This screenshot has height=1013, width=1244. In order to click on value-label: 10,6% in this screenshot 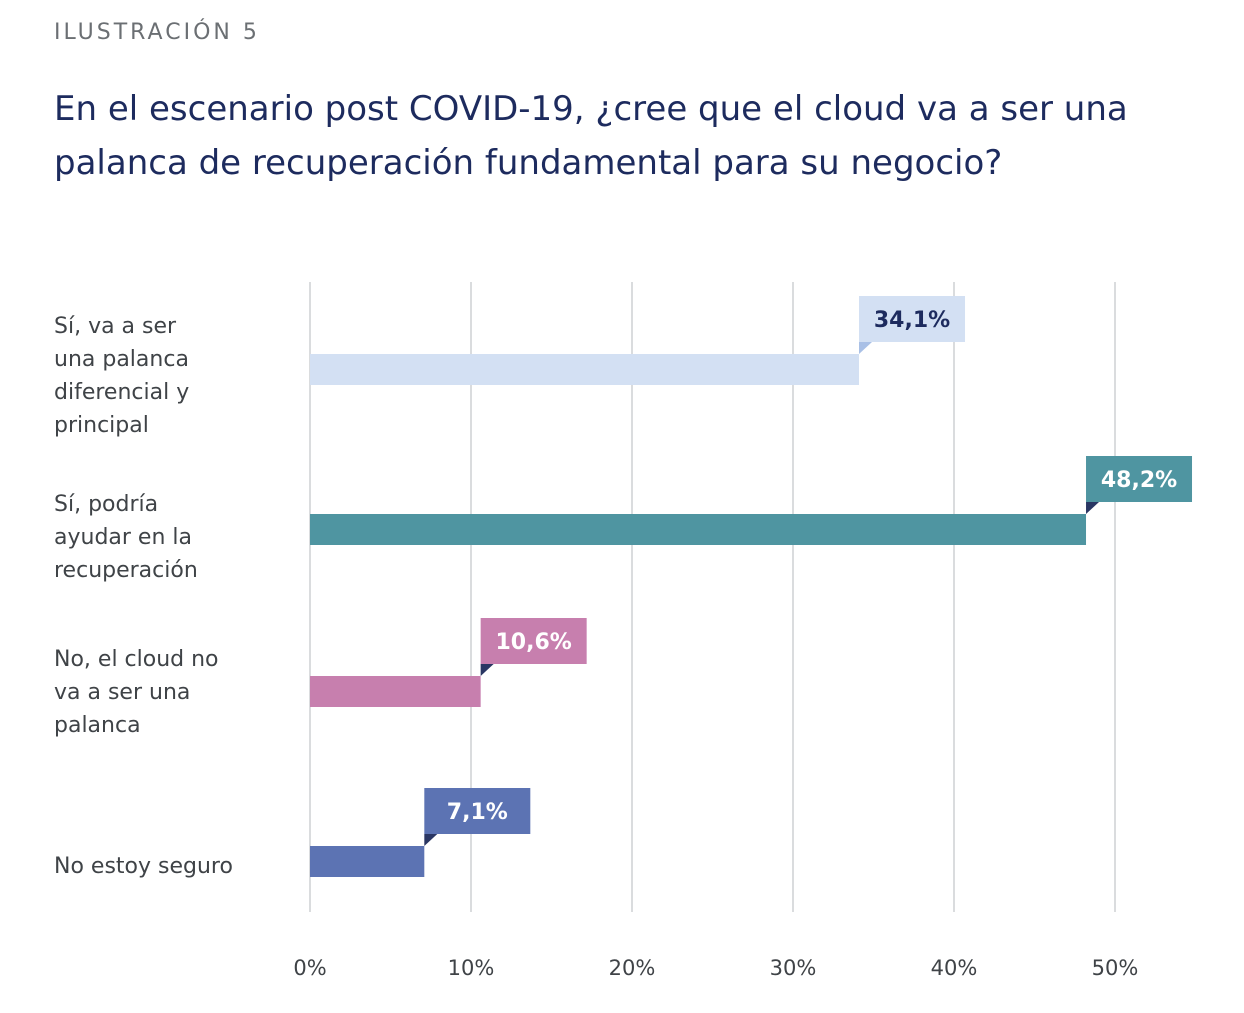, I will do `click(533, 642)`.